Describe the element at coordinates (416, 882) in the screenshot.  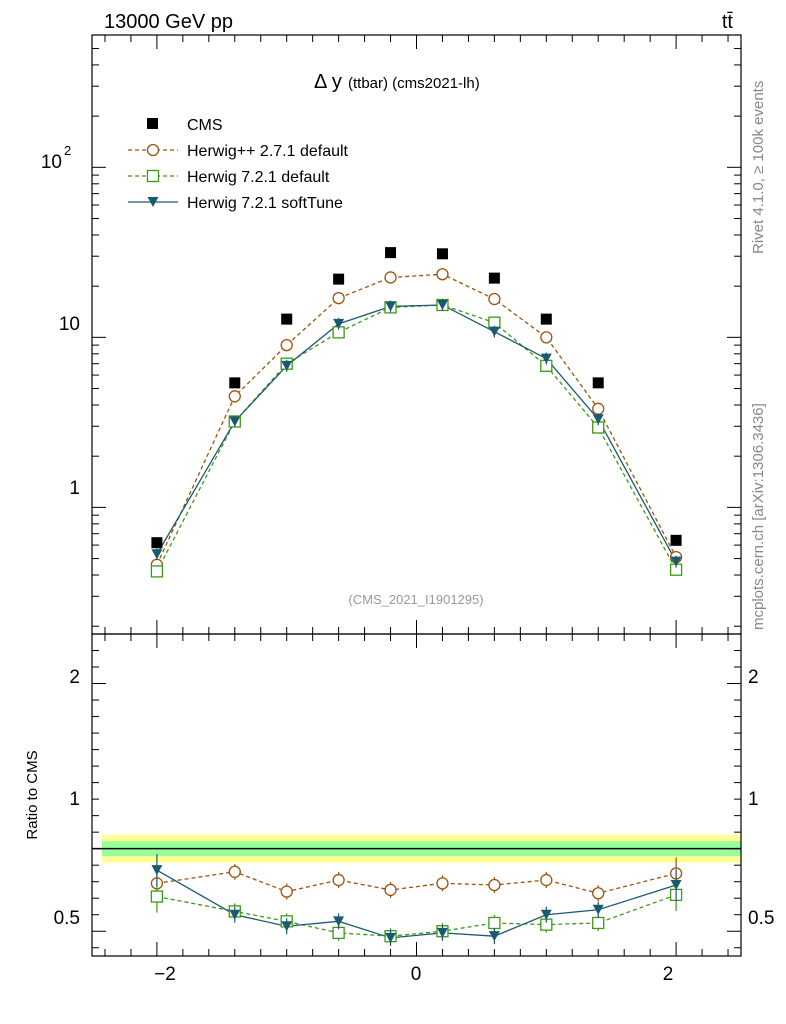
I see `ratio-line-herwigpp` at that location.